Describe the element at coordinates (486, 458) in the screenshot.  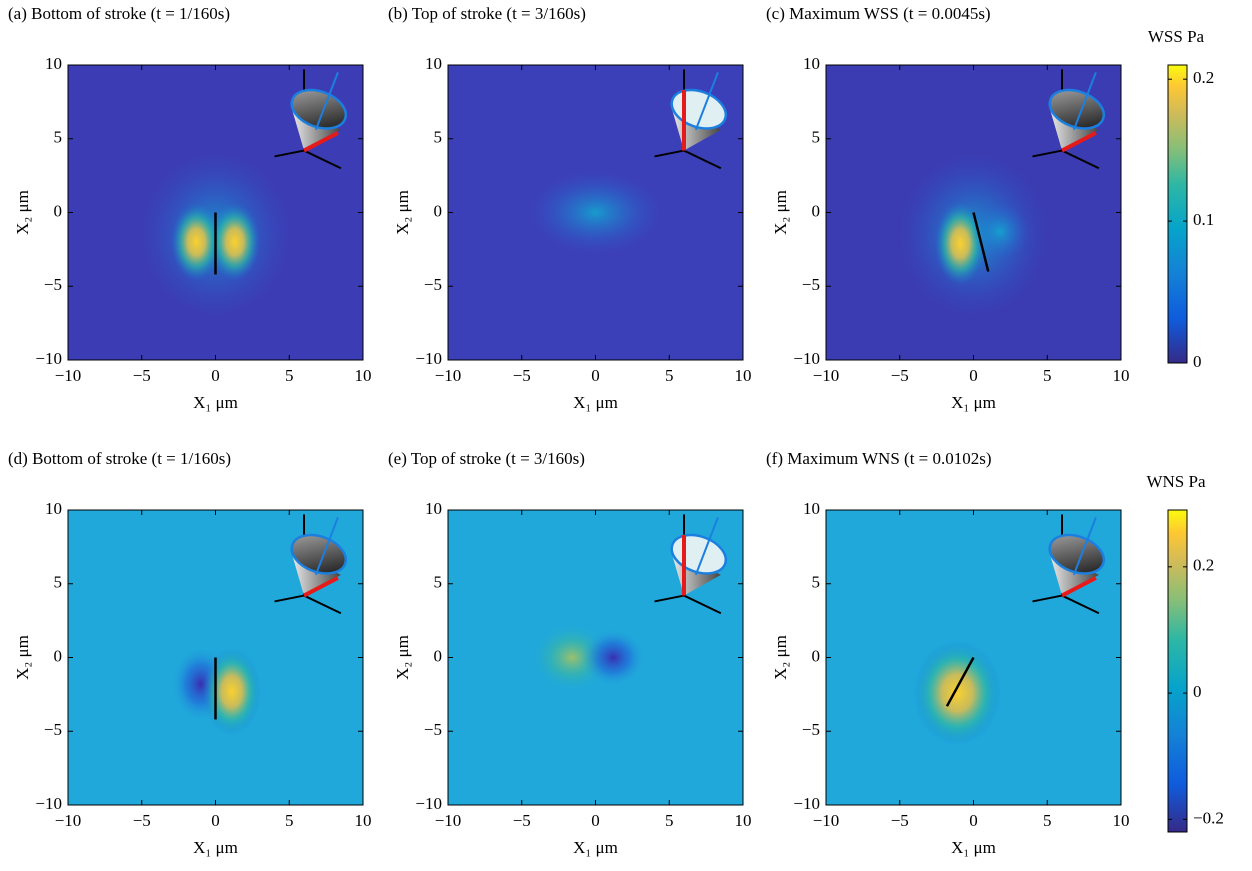
I see `panel-title: (e) Top of stroke (t = 3/160s)` at that location.